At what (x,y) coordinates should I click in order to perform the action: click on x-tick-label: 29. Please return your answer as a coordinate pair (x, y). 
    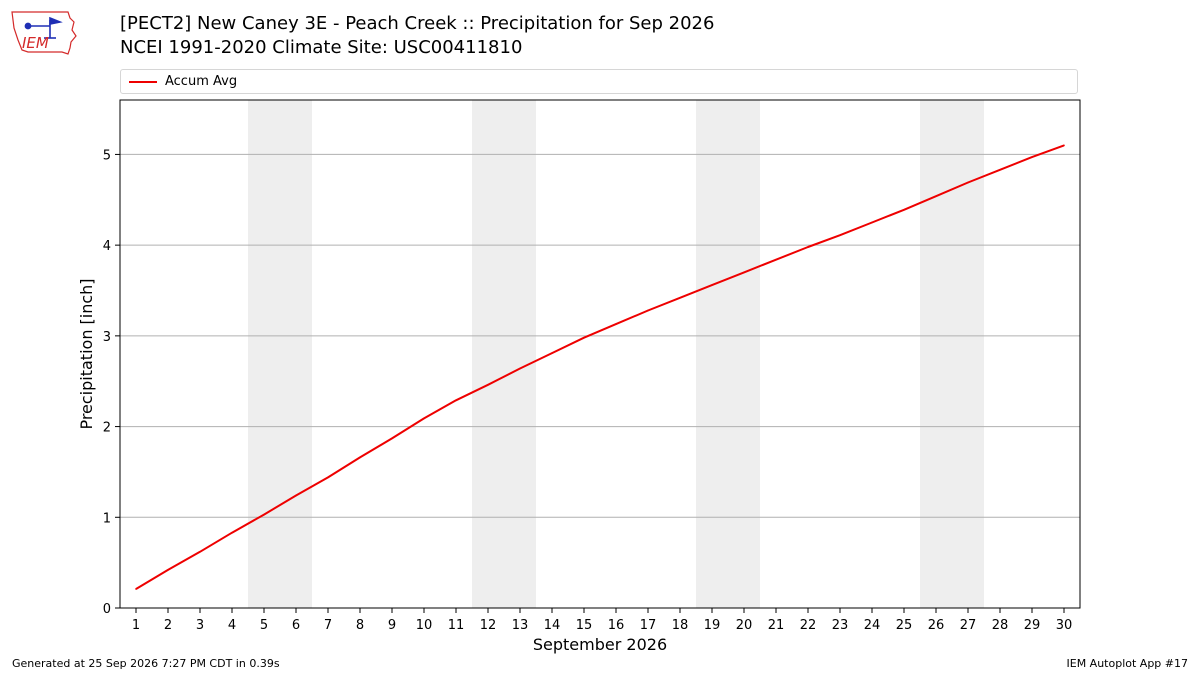
    Looking at the image, I should click on (1032, 625).